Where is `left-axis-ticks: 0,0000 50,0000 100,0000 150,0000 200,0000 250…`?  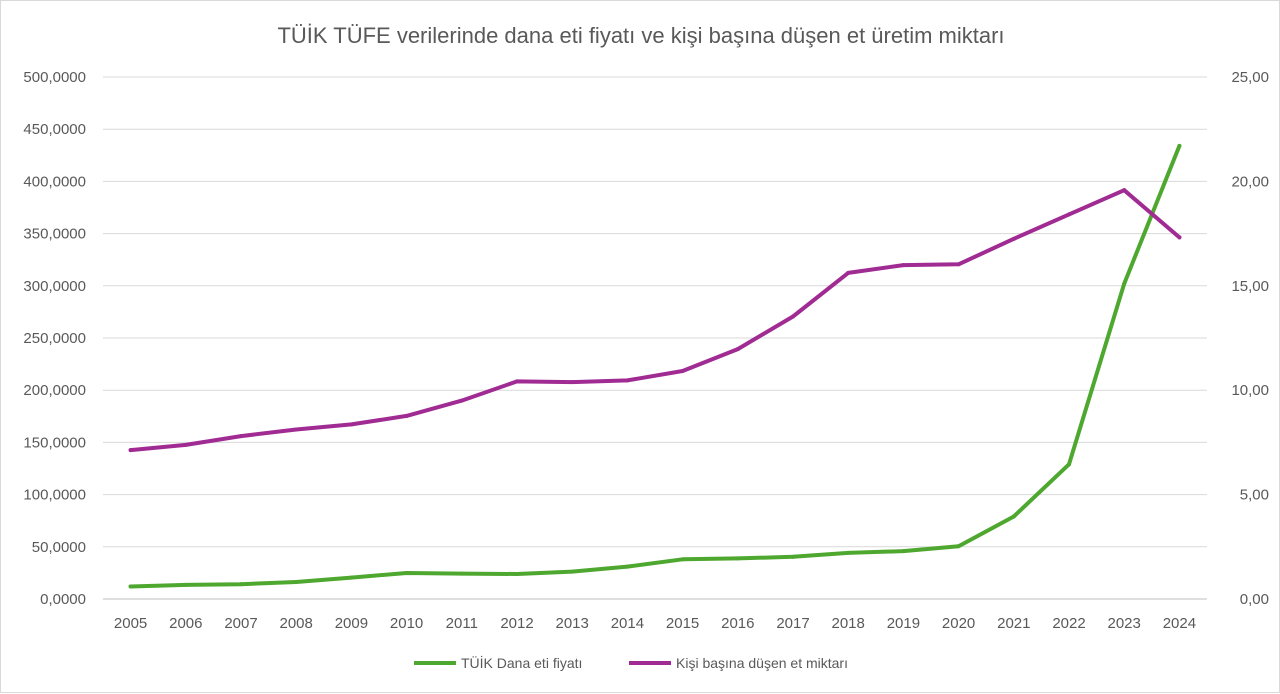 left-axis-ticks: 0,0000 50,0000 100,0000 150,0000 200,0000 250… is located at coordinates (54, 338).